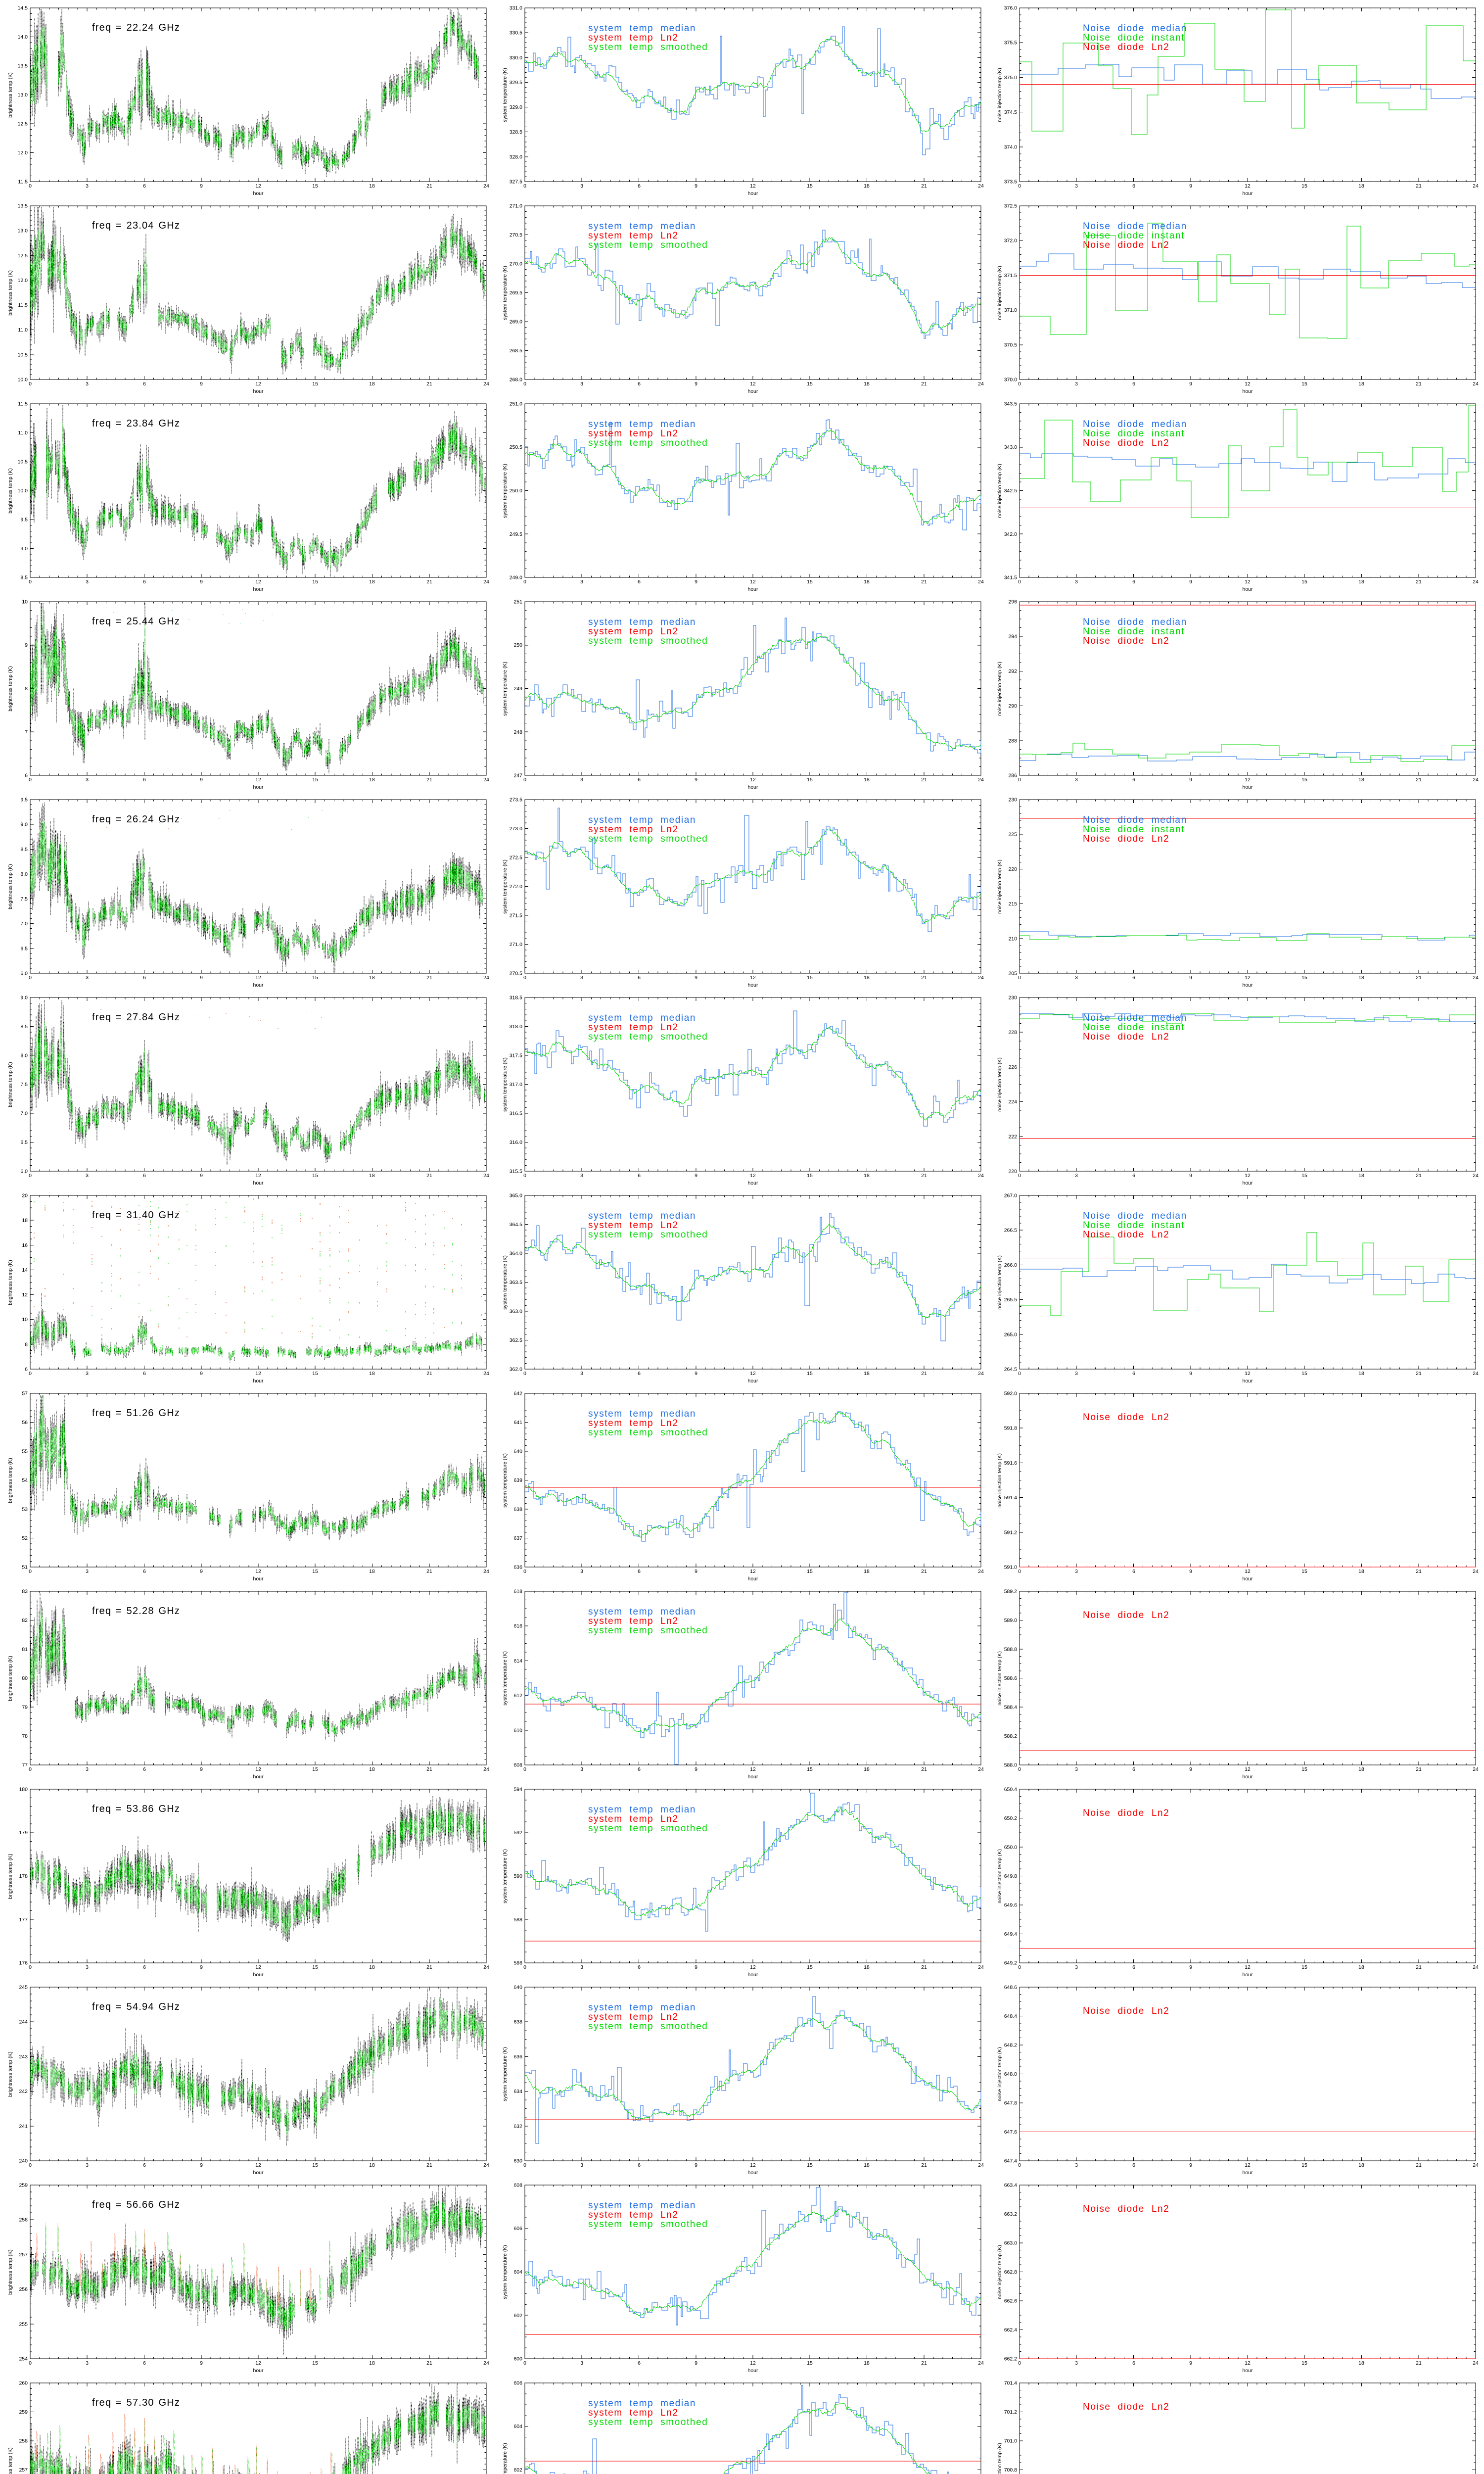 Image resolution: width=1484 pixels, height=2474 pixels. I want to click on svg-text: 260, so click(23, 2383).